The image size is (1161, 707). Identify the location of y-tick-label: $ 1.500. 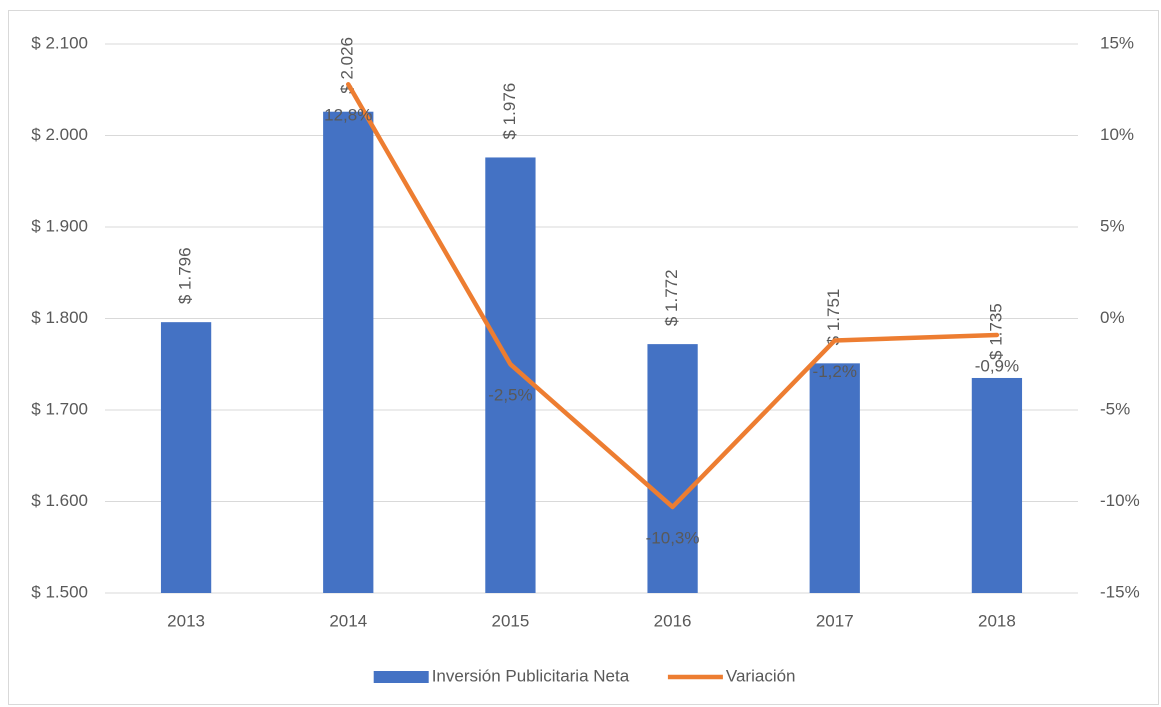
(59, 591).